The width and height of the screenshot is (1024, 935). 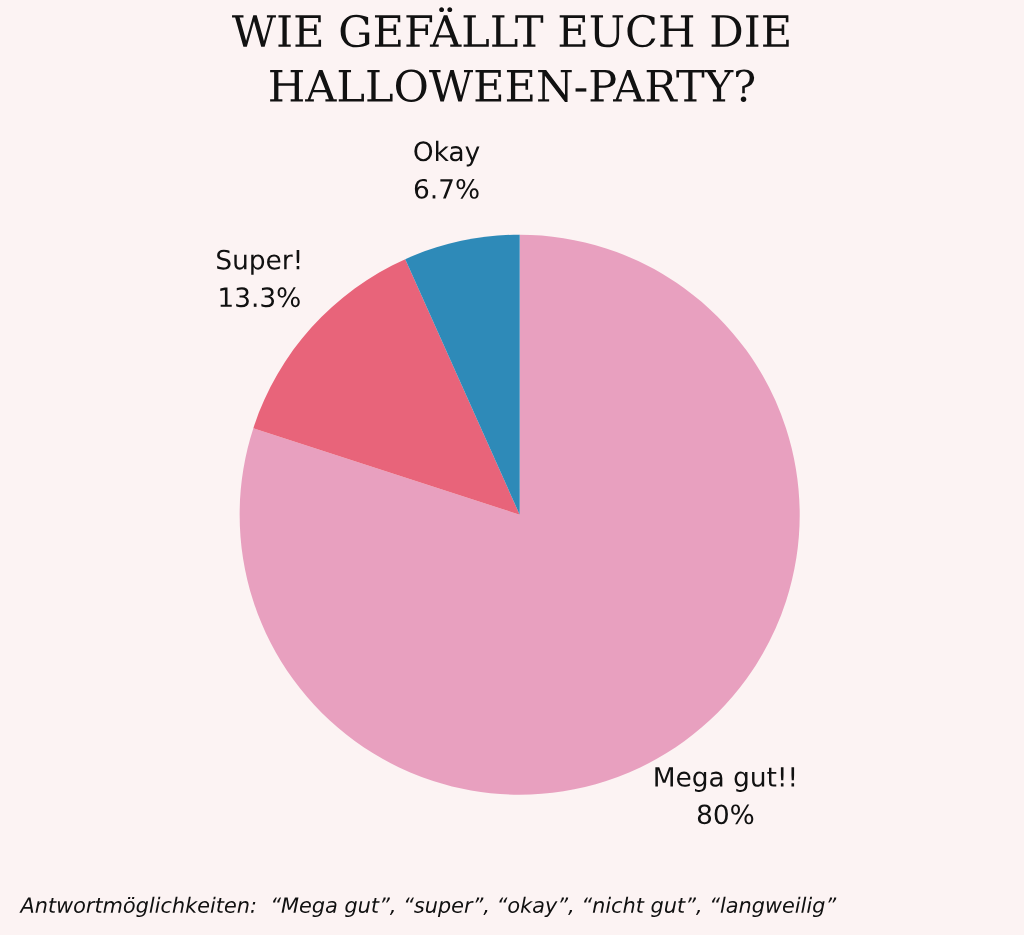 What do you see at coordinates (725, 814) in the screenshot?
I see `data-label: 80%` at bounding box center [725, 814].